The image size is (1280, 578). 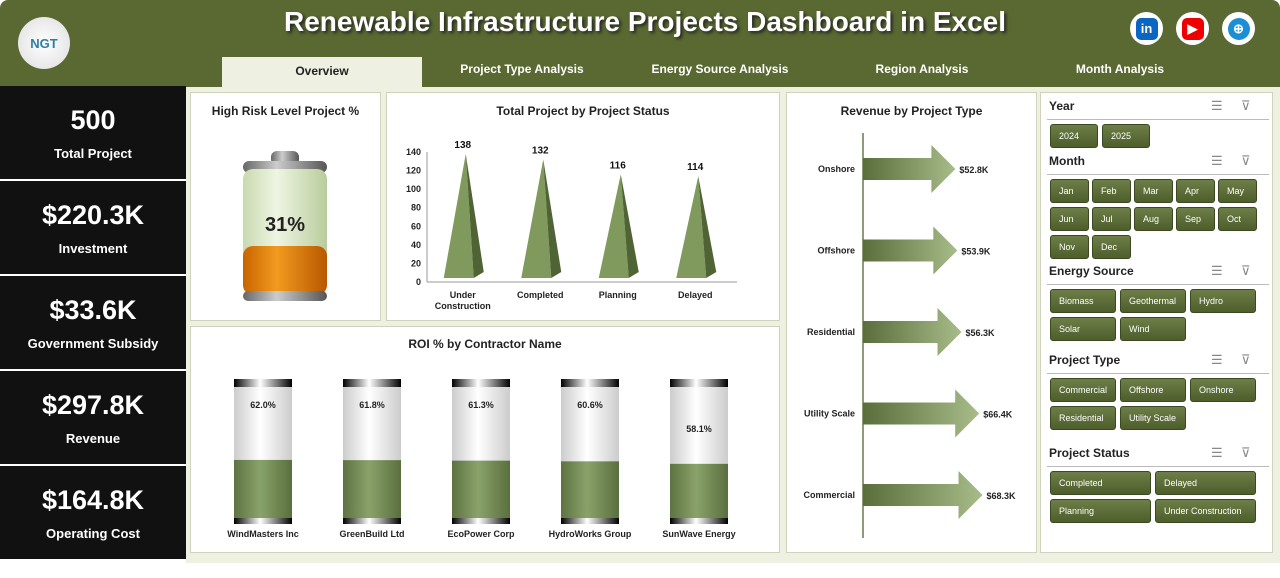 I want to click on tab-region-analysis: Region Analysis, so click(x=922, y=69).